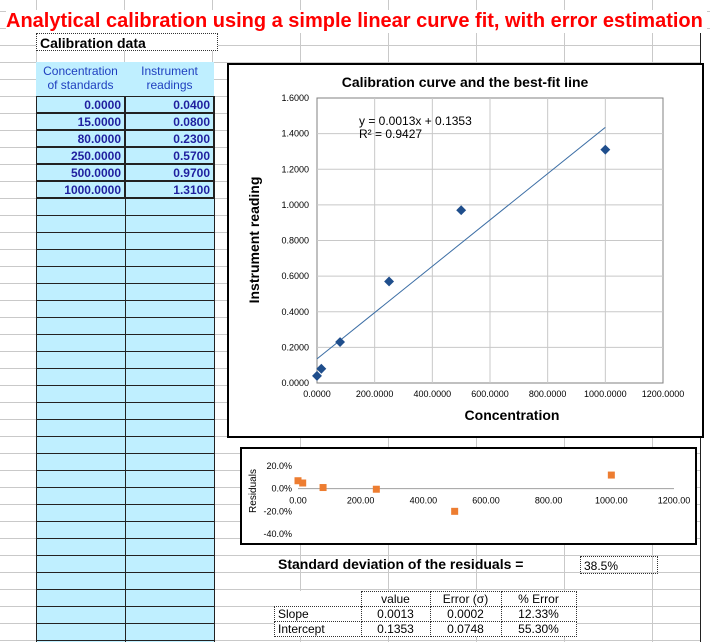  What do you see at coordinates (254, 240) in the screenshot?
I see `y-axis-label: Instrument reading` at bounding box center [254, 240].